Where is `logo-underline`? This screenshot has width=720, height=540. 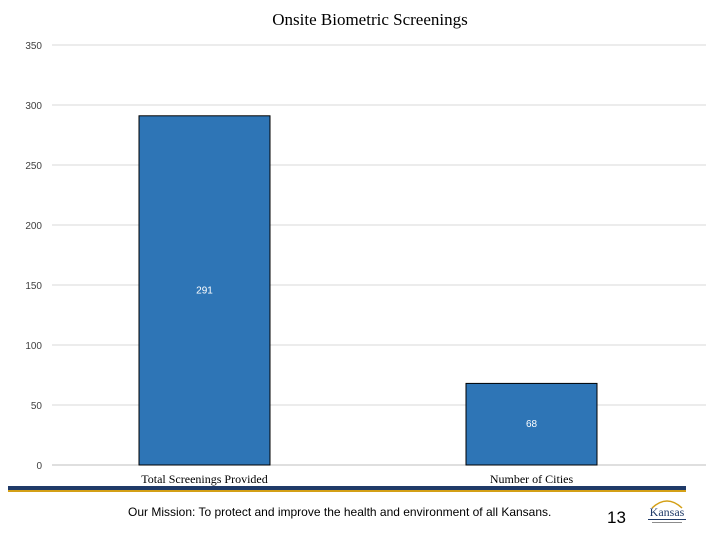 logo-underline is located at coordinates (667, 519).